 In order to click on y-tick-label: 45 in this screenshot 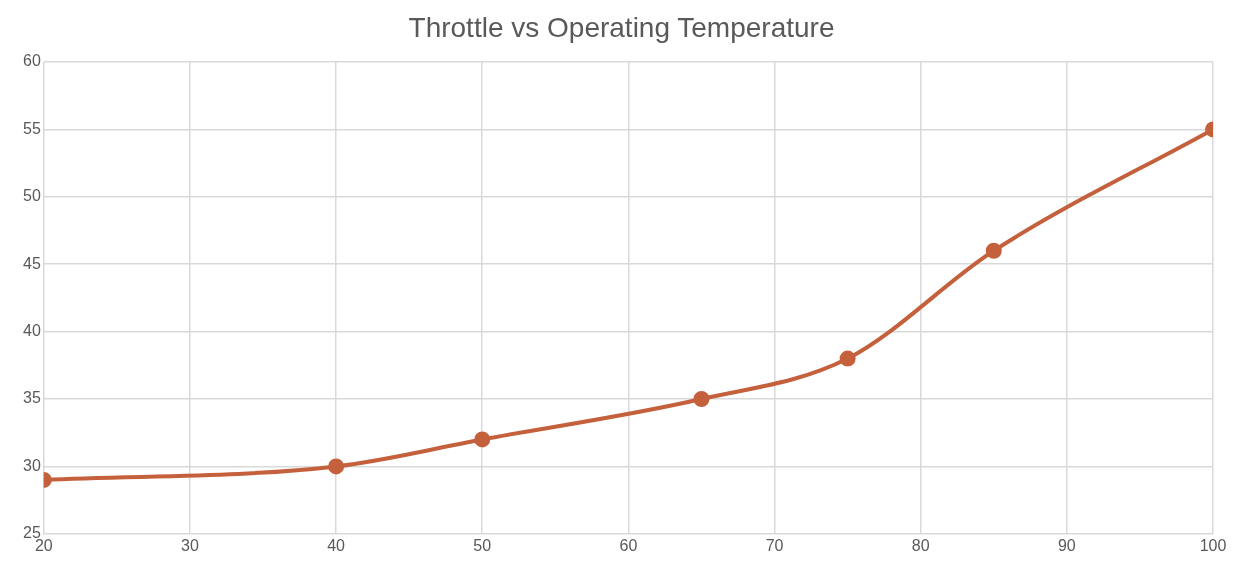, I will do `click(32, 263)`.